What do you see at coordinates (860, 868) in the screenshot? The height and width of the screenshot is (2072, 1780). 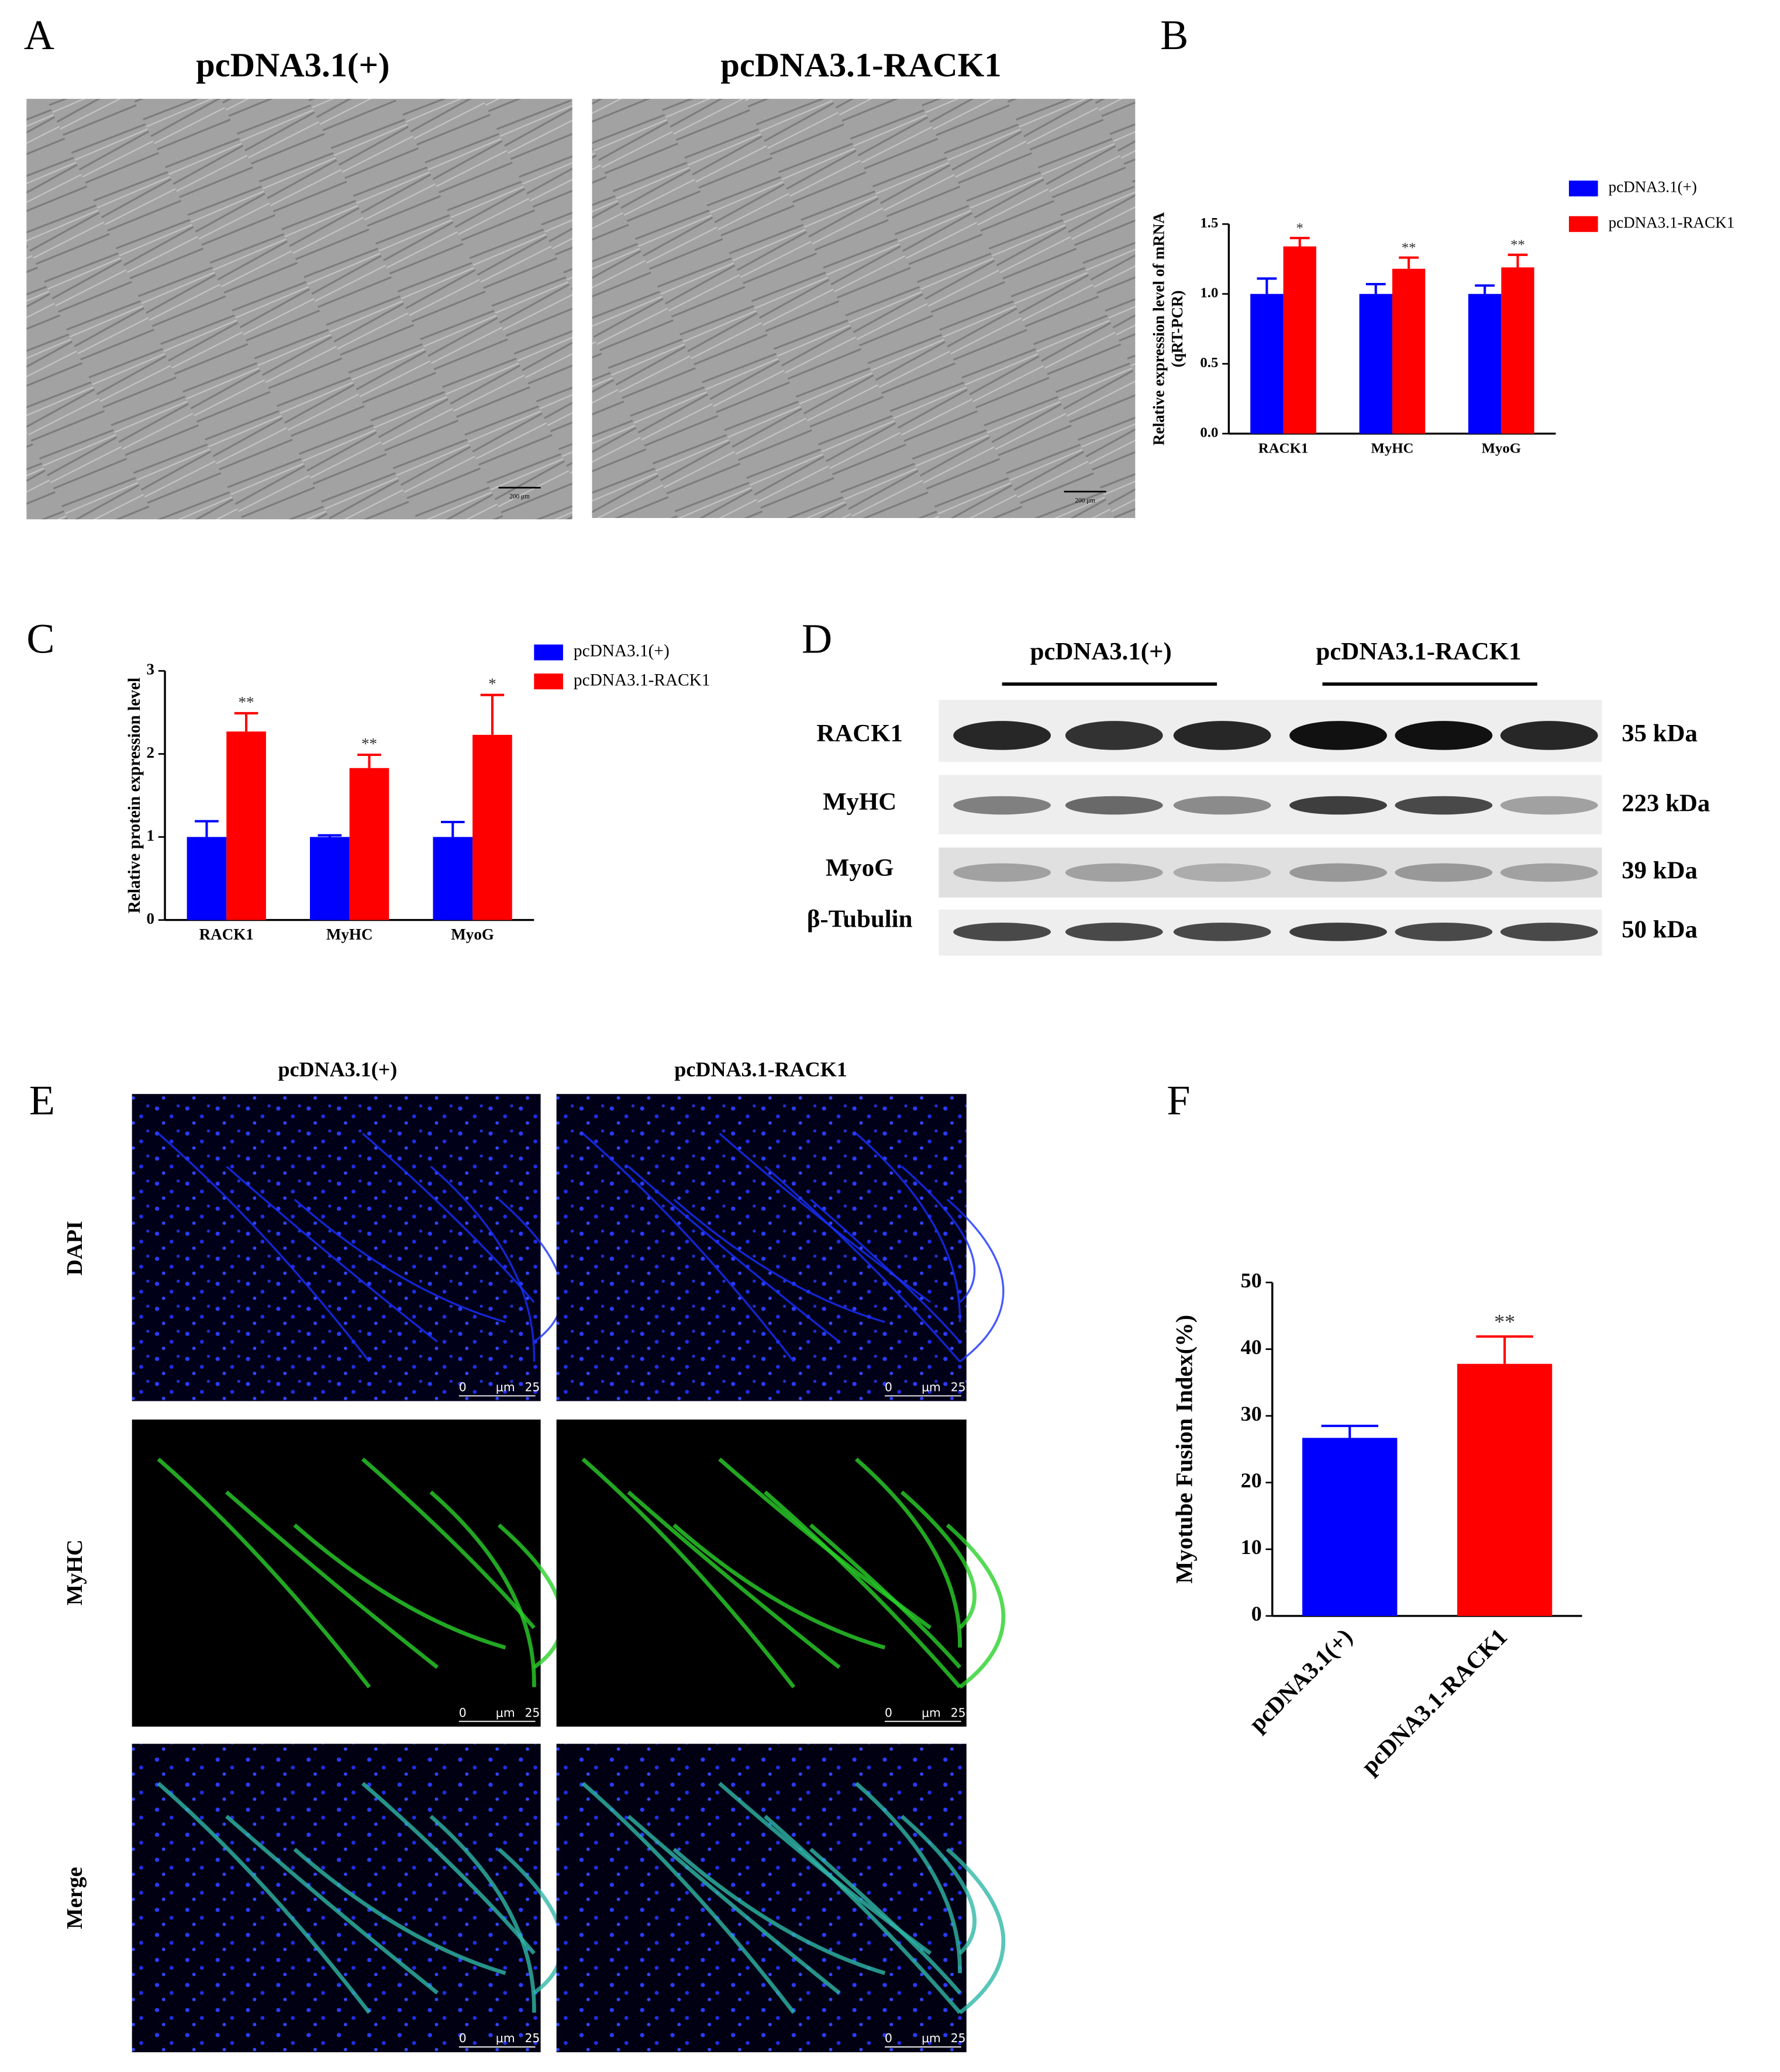 I see `row-label: MyoG` at bounding box center [860, 868].